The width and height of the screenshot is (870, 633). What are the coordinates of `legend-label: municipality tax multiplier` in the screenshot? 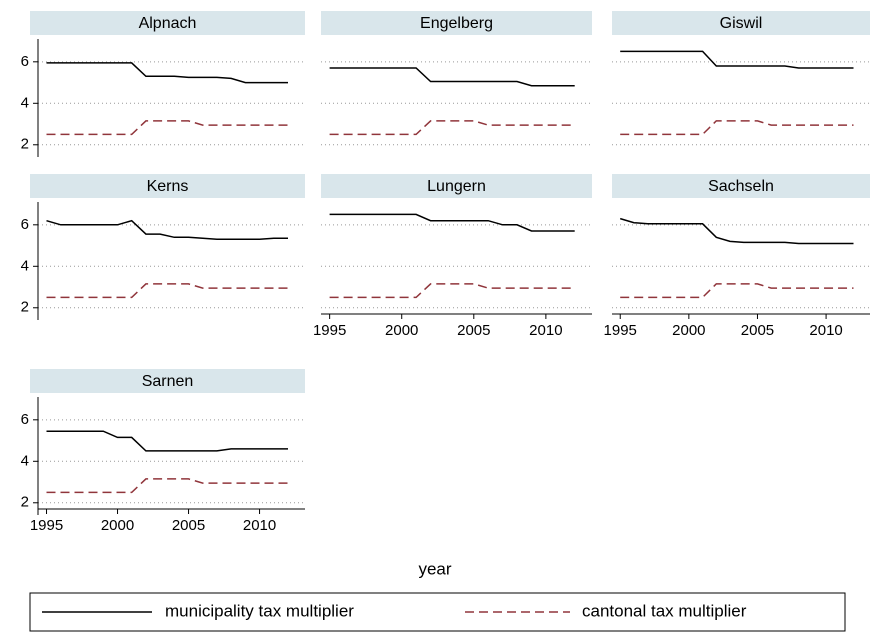 It's located at (259, 610).